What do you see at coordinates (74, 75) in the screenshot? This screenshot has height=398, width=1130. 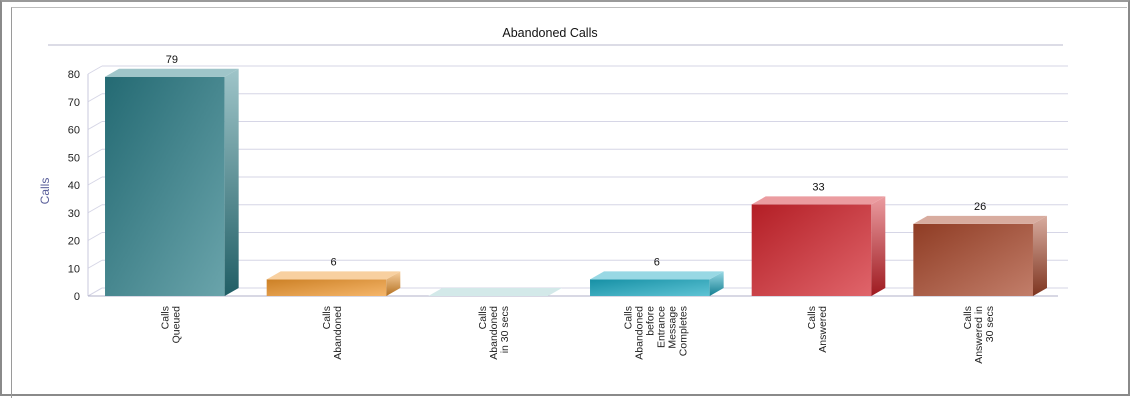 I see `y-tick-label: 80` at bounding box center [74, 75].